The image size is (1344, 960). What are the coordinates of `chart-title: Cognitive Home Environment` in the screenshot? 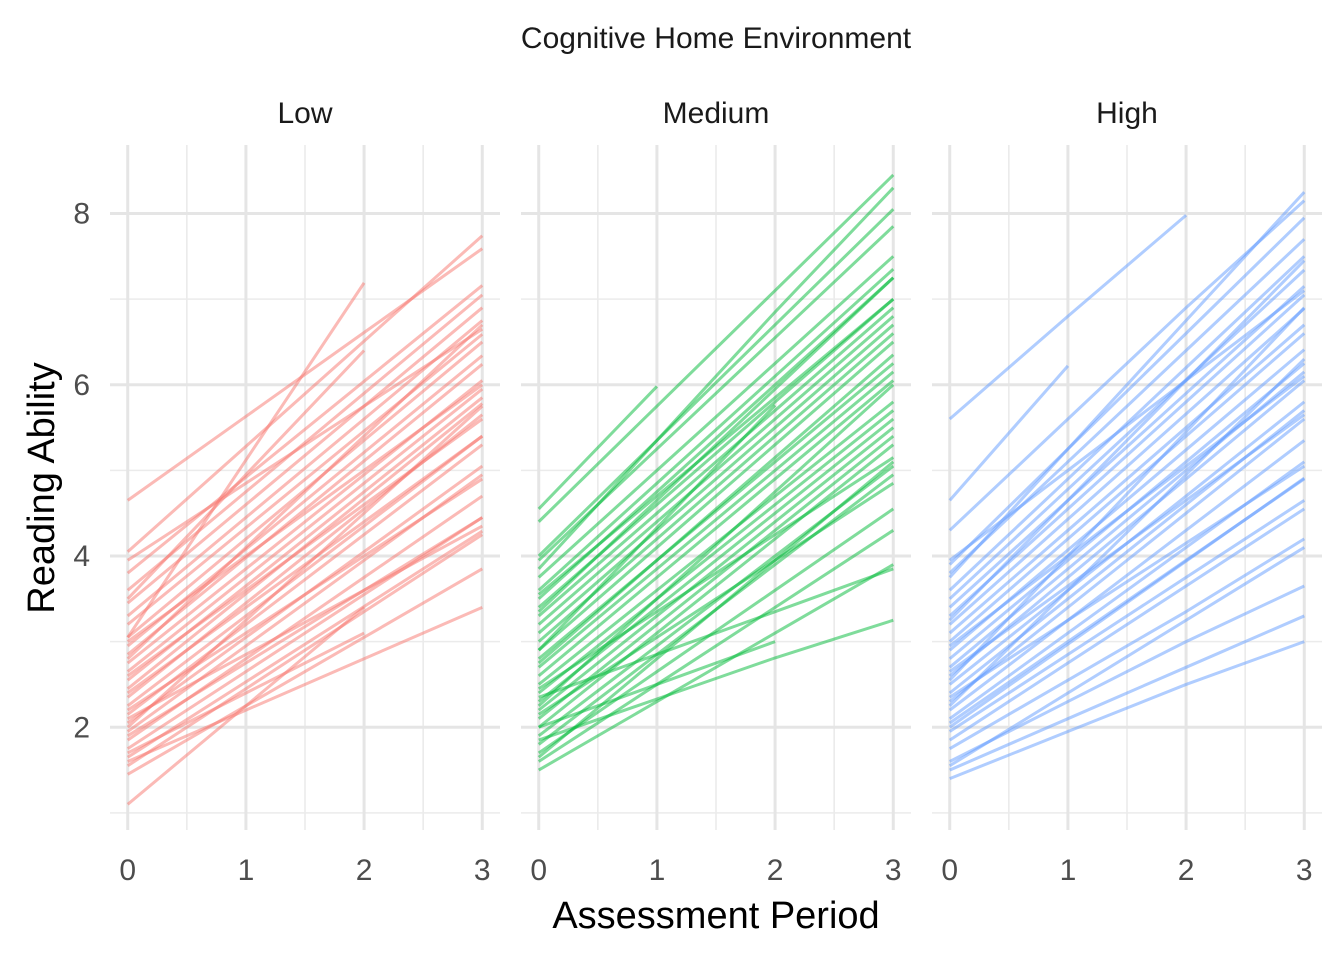 It's located at (716, 38).